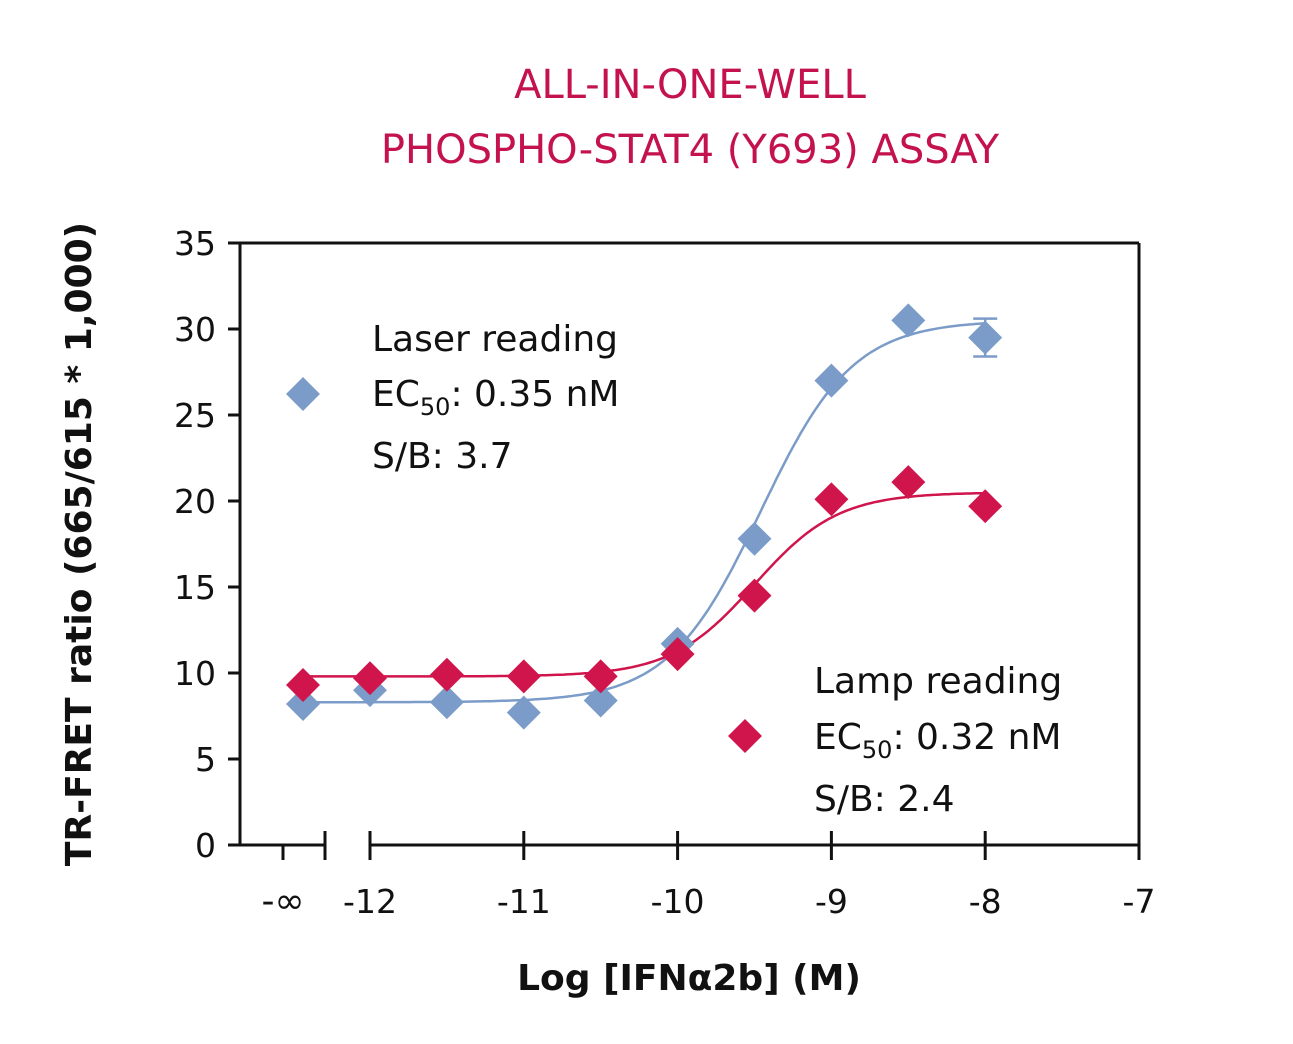 Image resolution: width=1293 pixels, height=1044 pixels. Describe the element at coordinates (442, 456) in the screenshot. I see `legend-laser-sb: S/B: 3.7` at that location.